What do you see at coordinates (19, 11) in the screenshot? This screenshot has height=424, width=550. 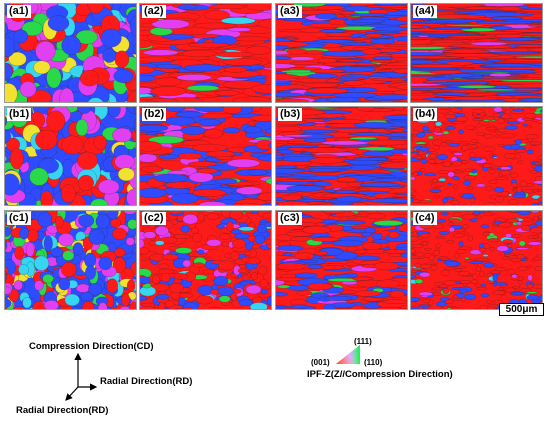 I see `panel-label: (a1)` at bounding box center [19, 11].